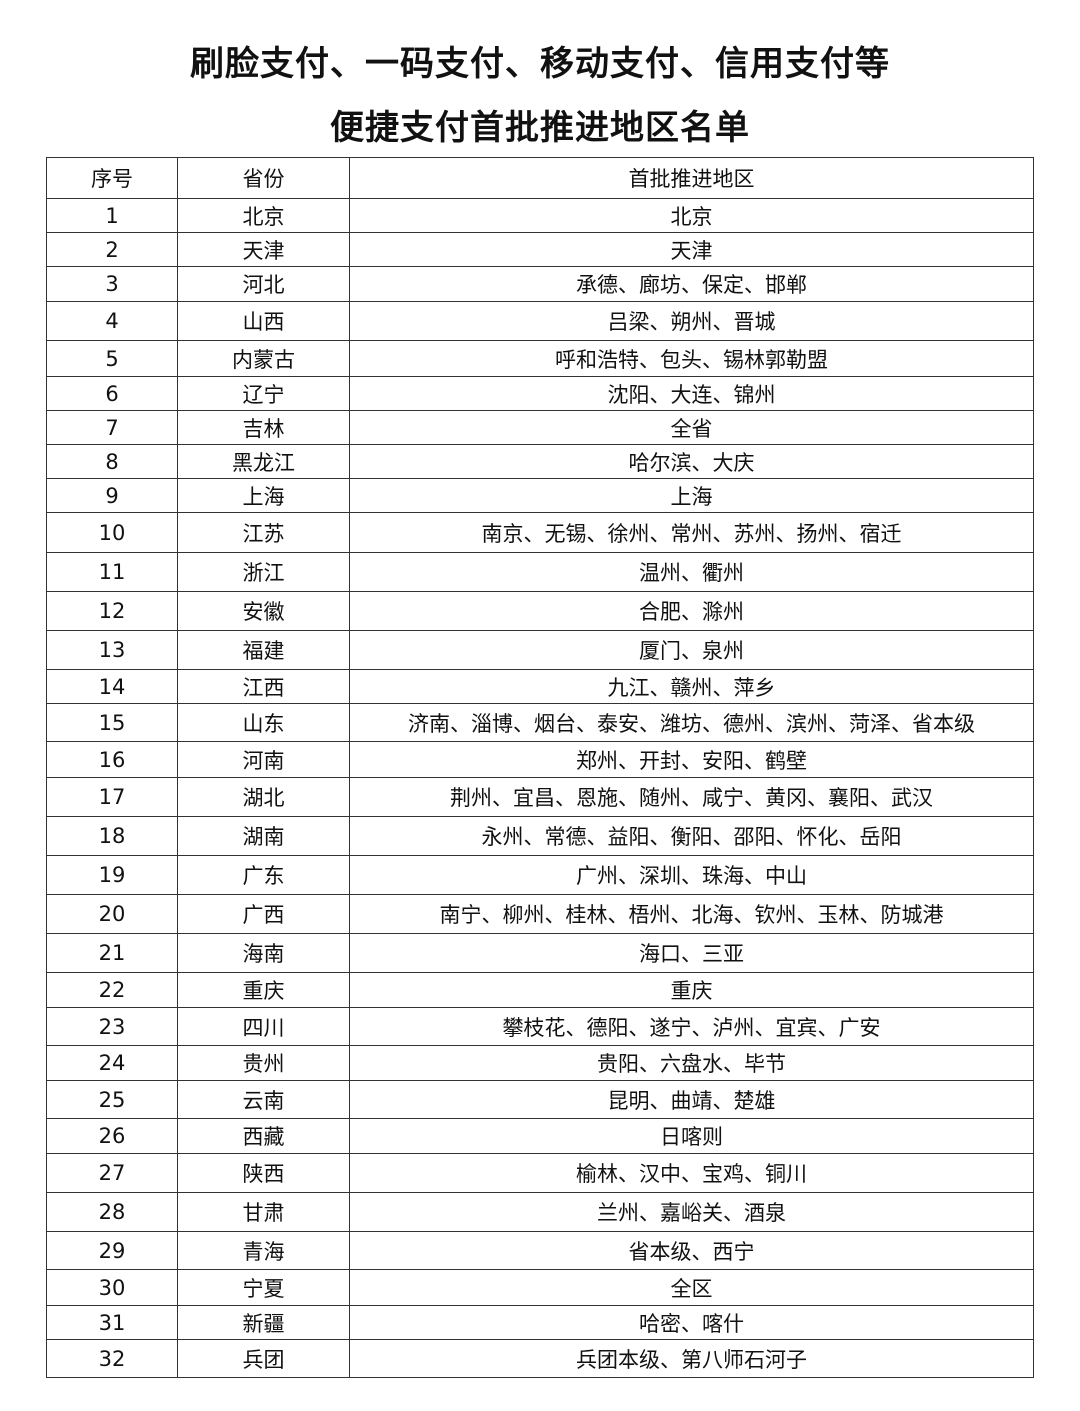 This screenshot has height=1411, width=1080. I want to click on table-row: 28 甘肃 兰州、嘉峪关、酒泉, so click(540, 1212).